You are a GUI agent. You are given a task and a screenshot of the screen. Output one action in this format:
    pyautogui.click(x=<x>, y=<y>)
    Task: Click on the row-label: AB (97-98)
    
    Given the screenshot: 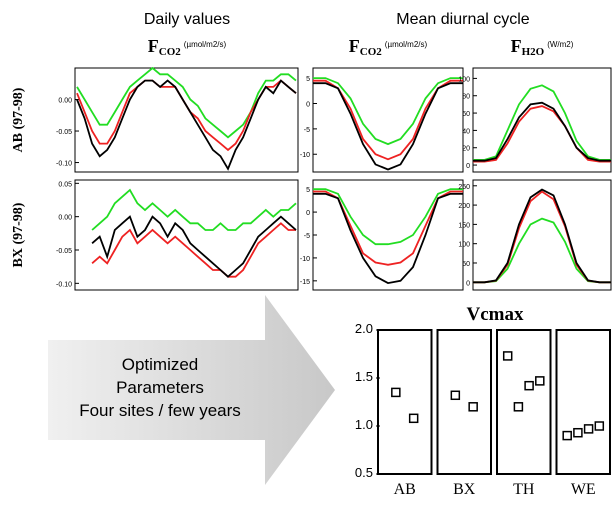 What is the action you would take?
    pyautogui.click(x=18, y=119)
    